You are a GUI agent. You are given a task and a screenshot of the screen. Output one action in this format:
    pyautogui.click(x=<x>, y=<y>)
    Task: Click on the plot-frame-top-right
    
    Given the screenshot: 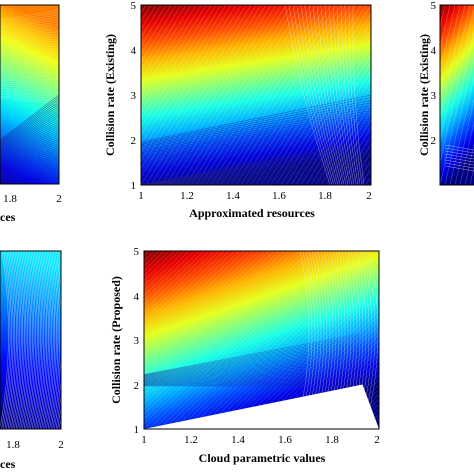 What is the action you would take?
    pyautogui.click(x=456, y=95)
    